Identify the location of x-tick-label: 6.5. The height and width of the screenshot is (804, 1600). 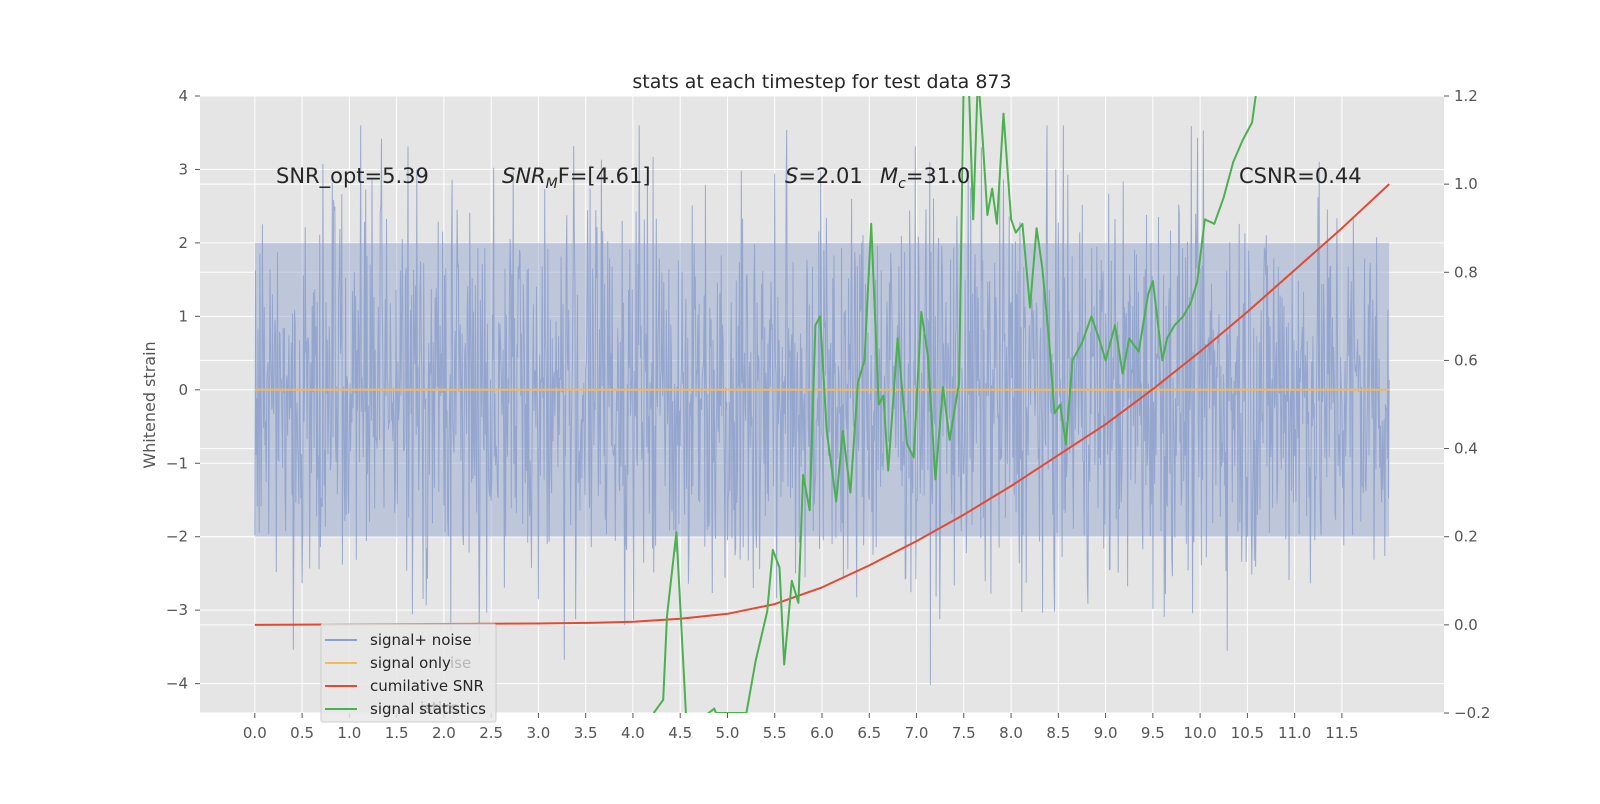
(869, 733).